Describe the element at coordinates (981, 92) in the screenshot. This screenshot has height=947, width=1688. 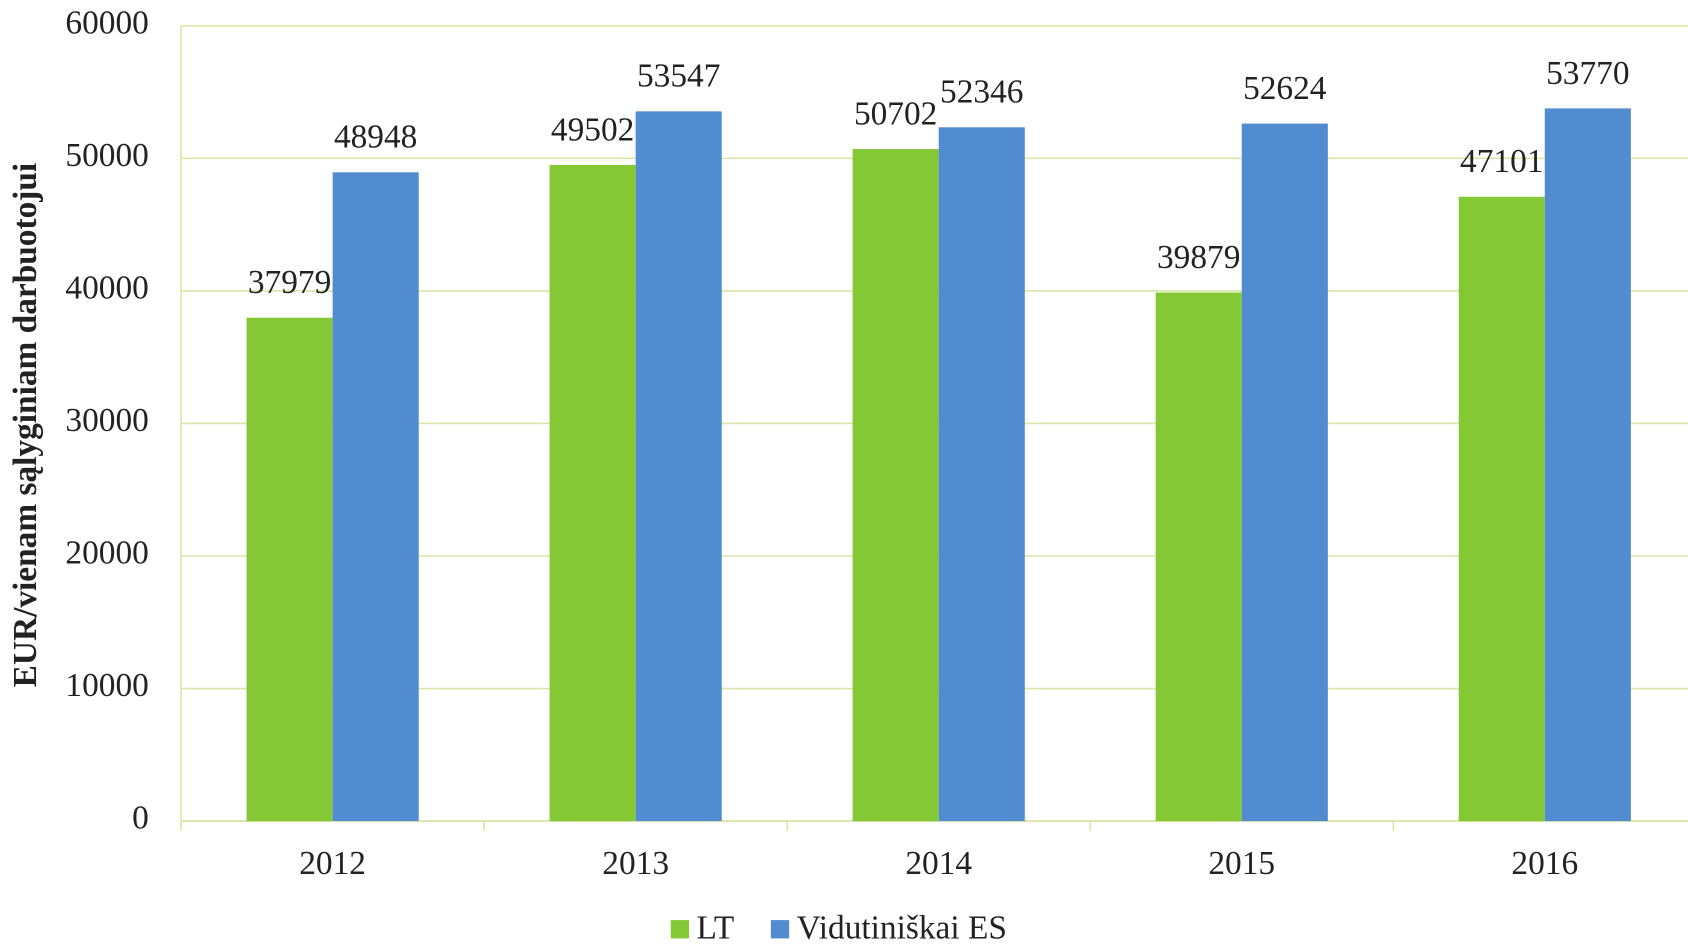
I see `value-label: 52346` at that location.